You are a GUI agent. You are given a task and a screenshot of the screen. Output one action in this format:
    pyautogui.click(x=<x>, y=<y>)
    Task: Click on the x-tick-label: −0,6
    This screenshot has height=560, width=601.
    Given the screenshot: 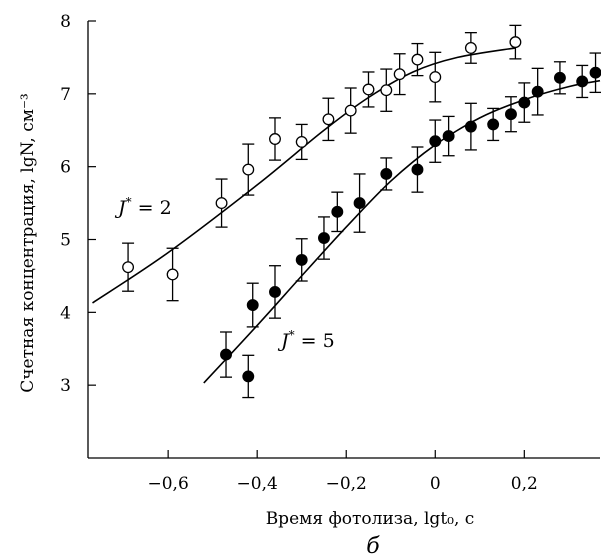 What is the action you would take?
    pyautogui.click(x=167, y=484)
    